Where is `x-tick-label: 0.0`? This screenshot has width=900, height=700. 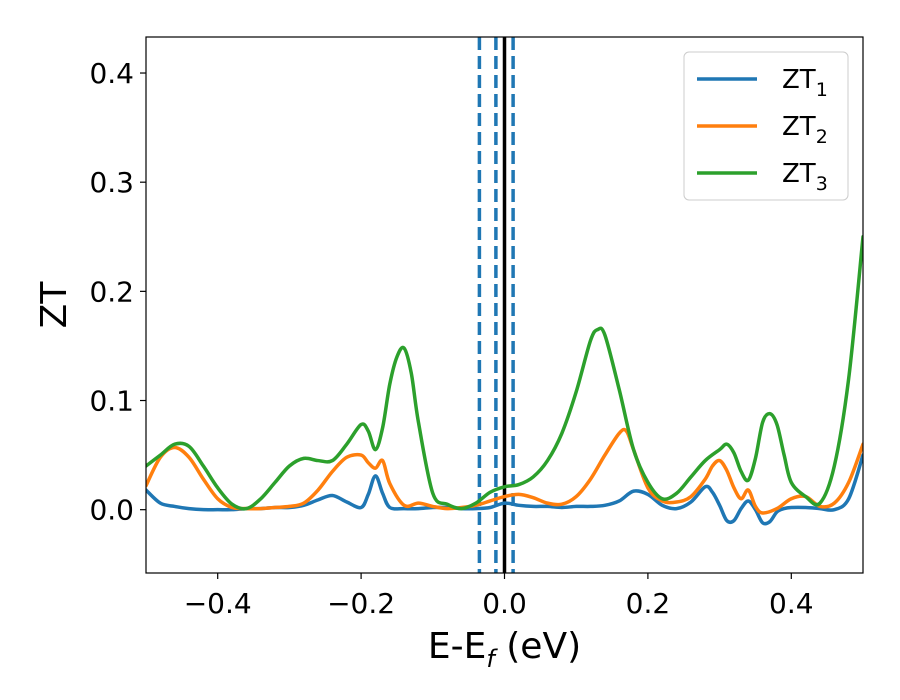
x-tick-label: 0.0 is located at coordinates (504, 603).